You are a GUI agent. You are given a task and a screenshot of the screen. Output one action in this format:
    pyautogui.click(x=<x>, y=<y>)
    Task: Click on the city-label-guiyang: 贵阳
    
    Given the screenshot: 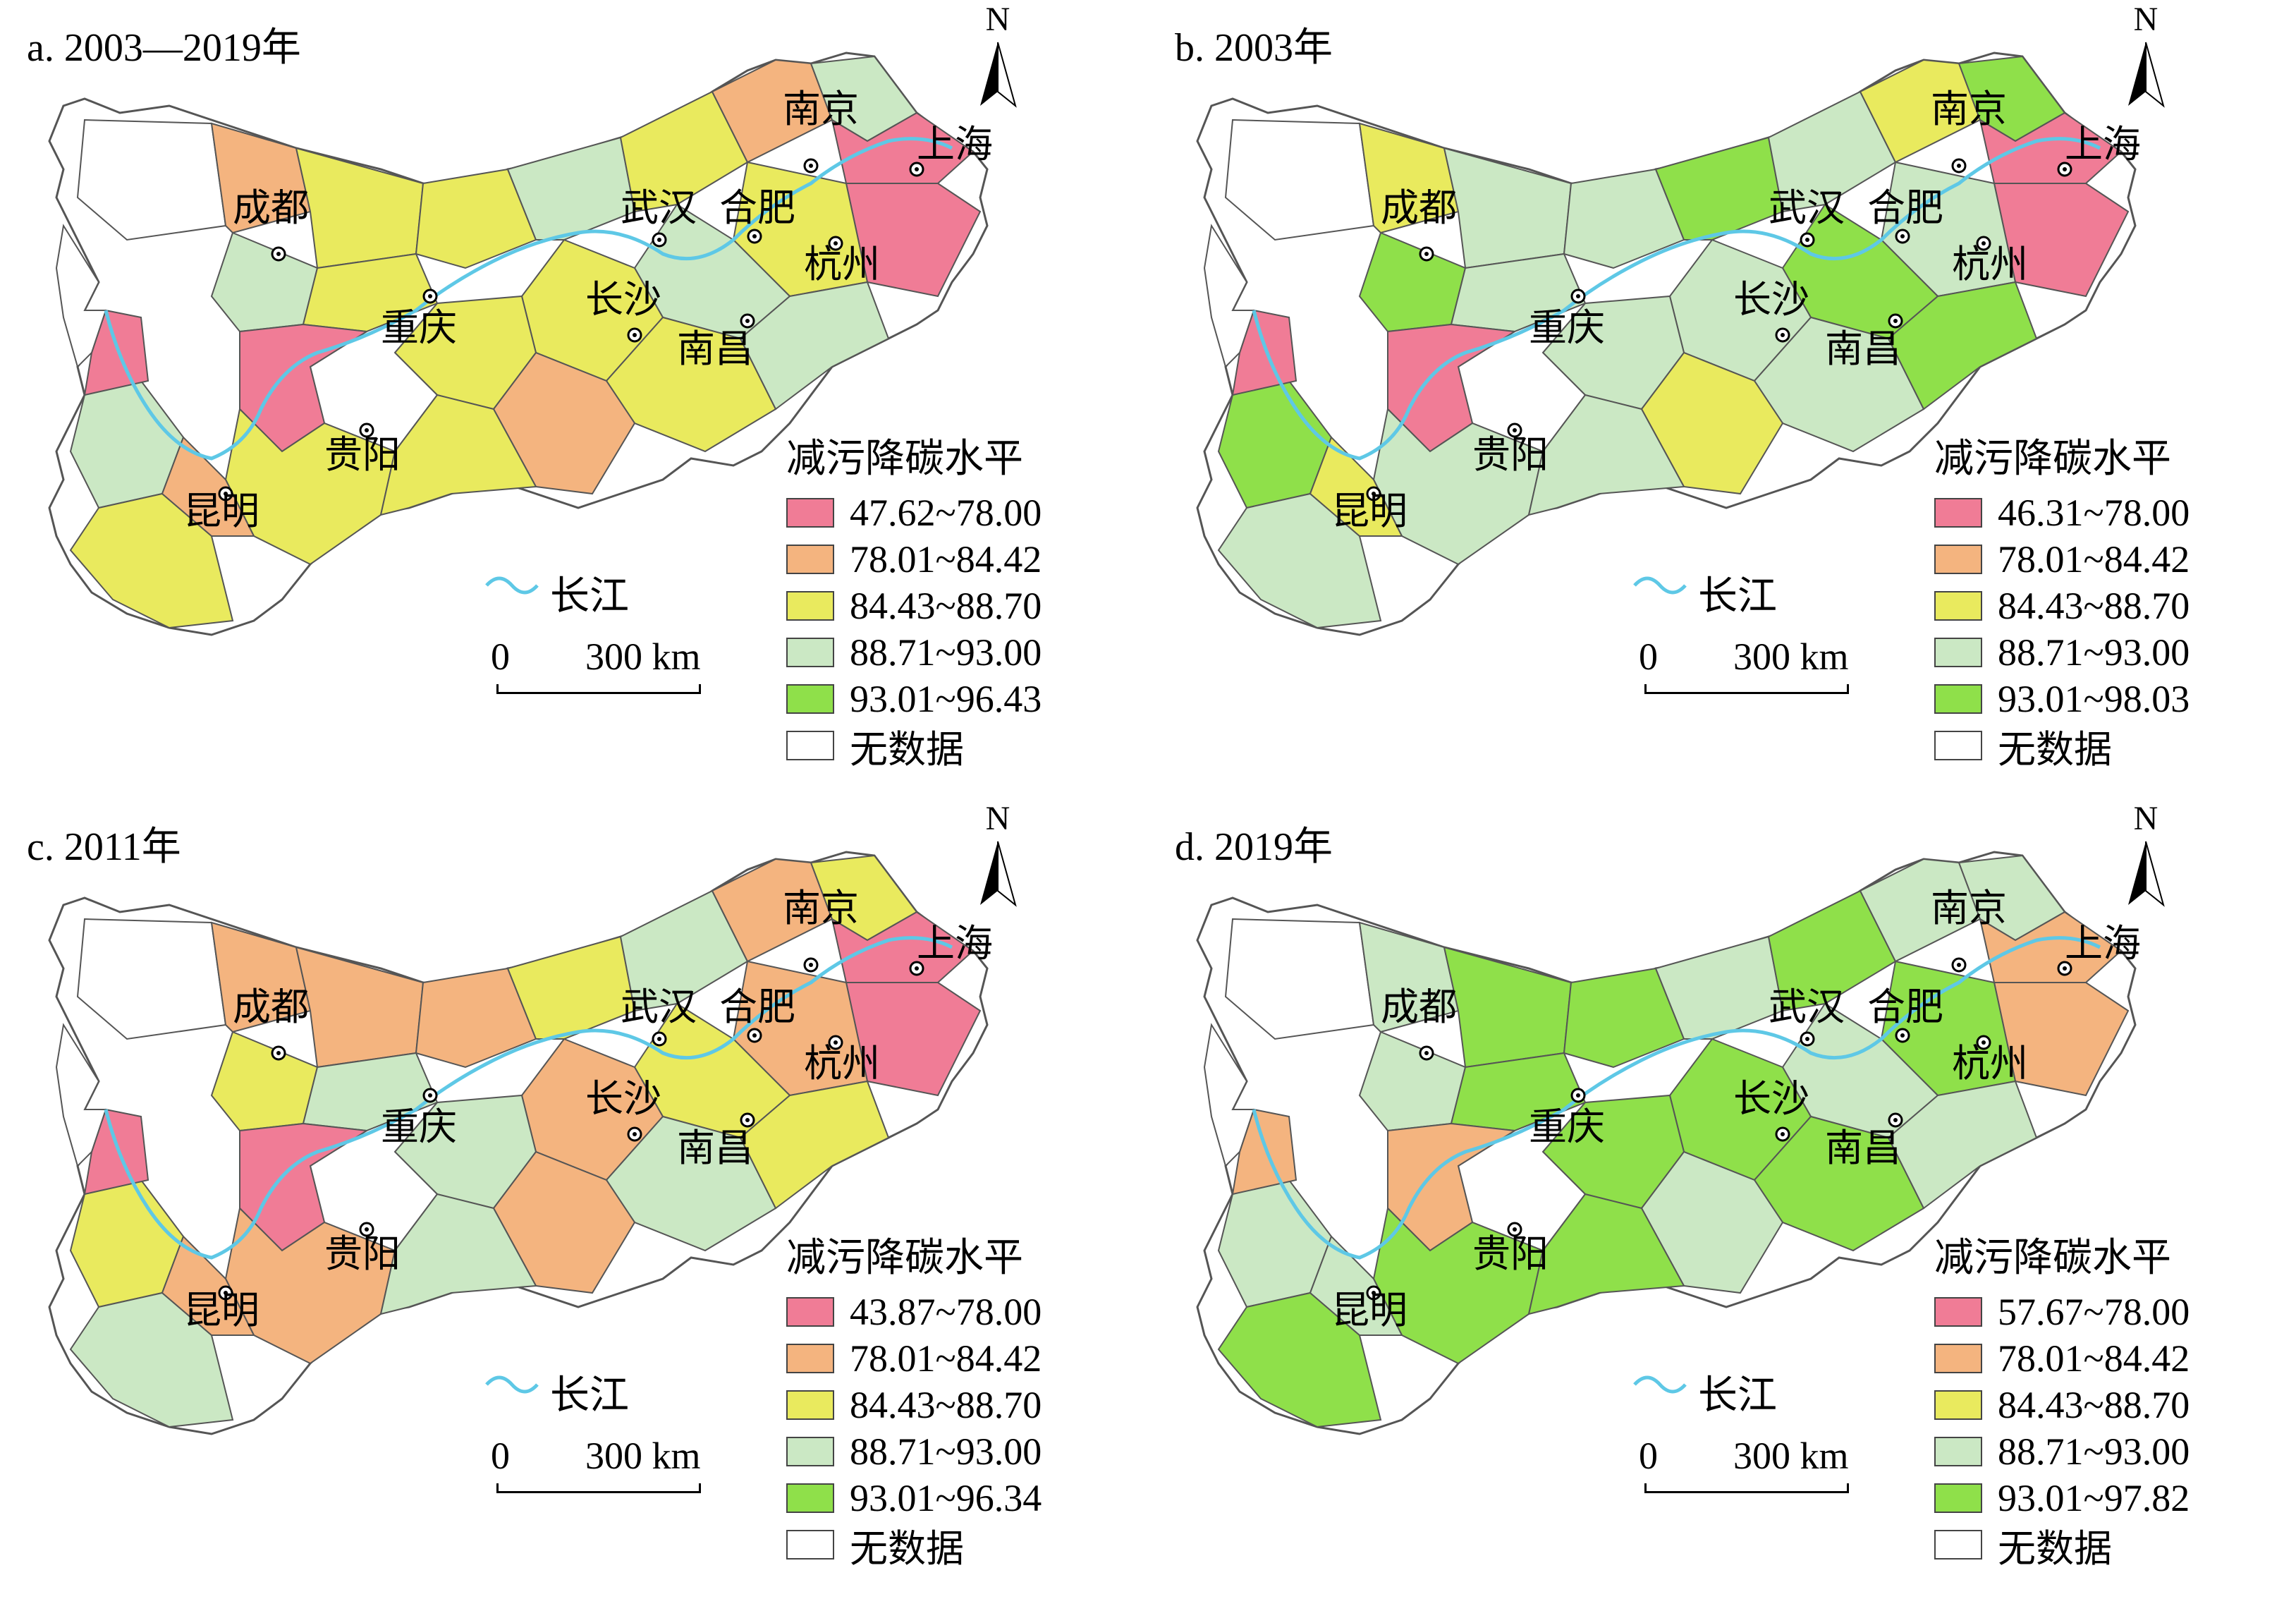 What is the action you would take?
    pyautogui.click(x=1510, y=1254)
    